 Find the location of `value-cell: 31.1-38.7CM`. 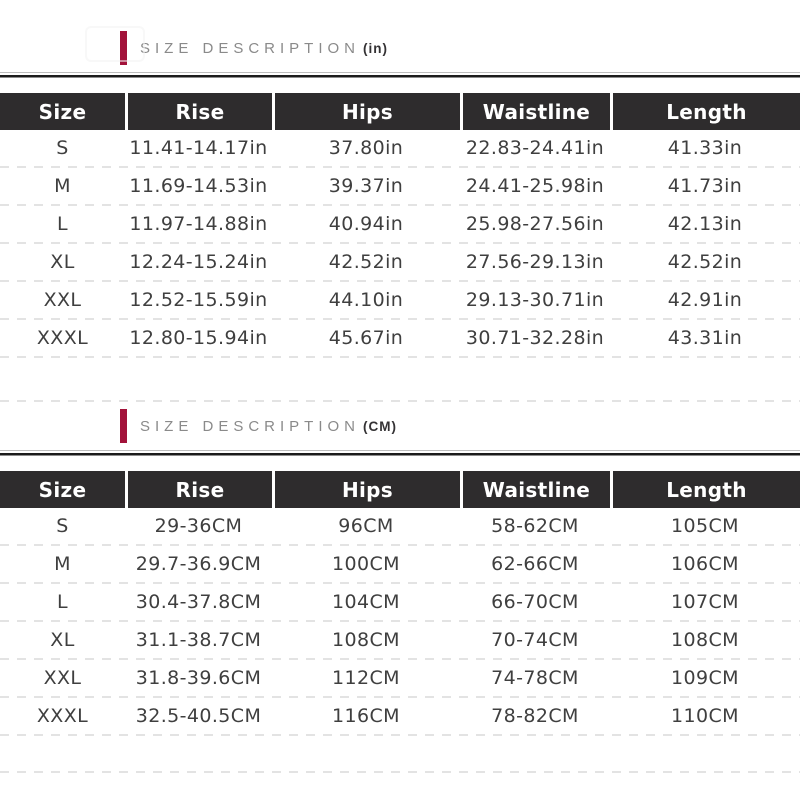

value-cell: 31.1-38.7CM is located at coordinates (198, 640).